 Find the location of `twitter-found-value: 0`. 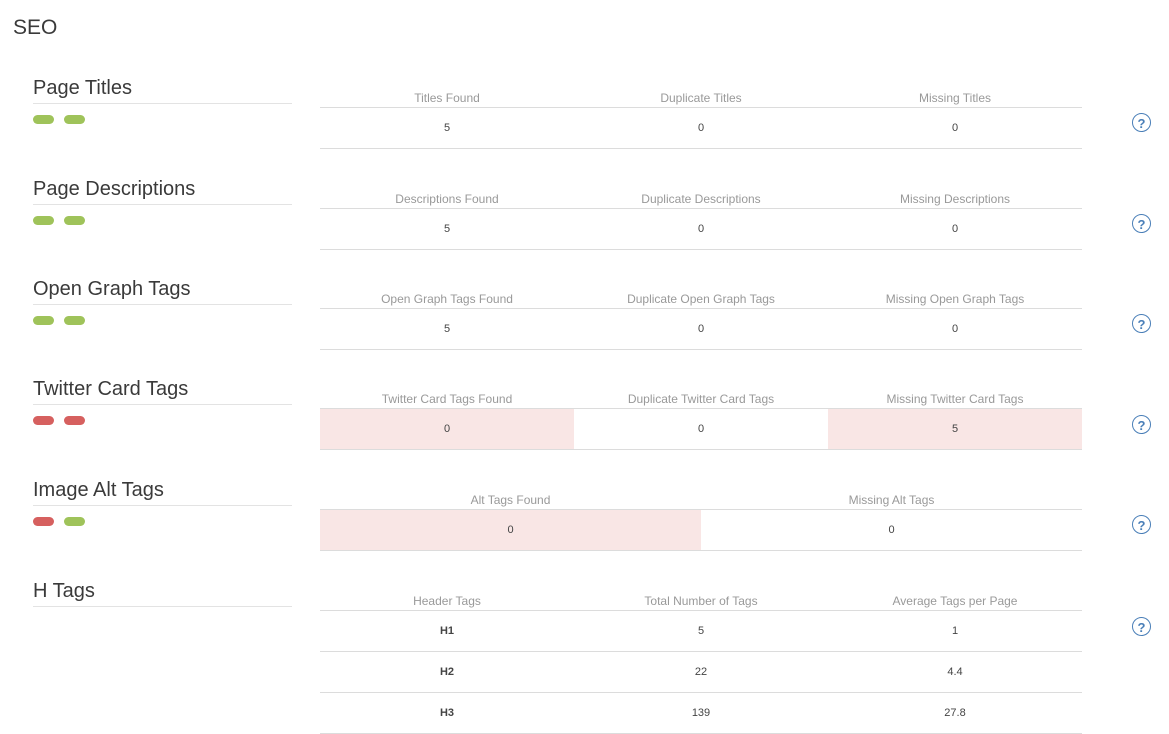

twitter-found-value: 0 is located at coordinates (447, 429).